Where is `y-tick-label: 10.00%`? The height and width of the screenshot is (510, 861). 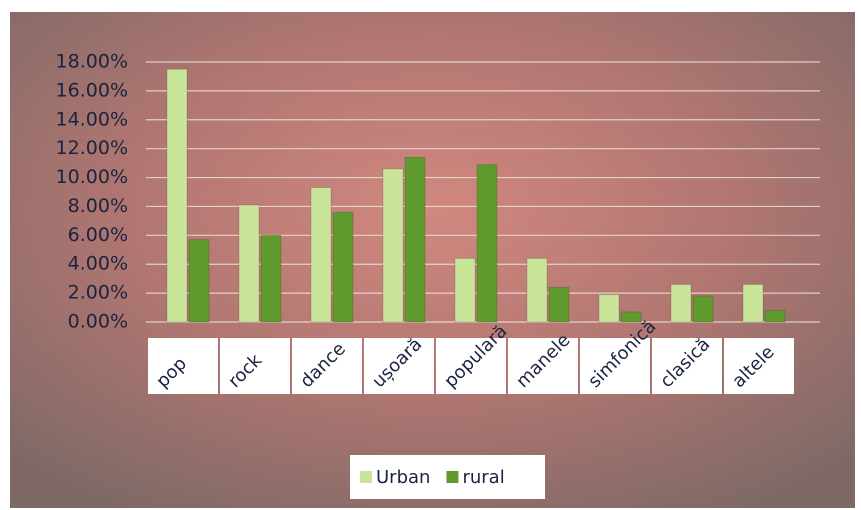
y-tick-label: 10.00% is located at coordinates (92, 177).